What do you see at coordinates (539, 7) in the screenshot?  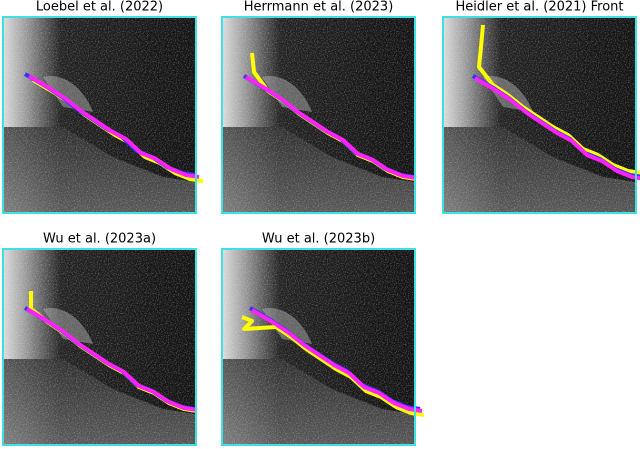 I see `panel-title: Heidler et al. (2021) Front` at bounding box center [539, 7].